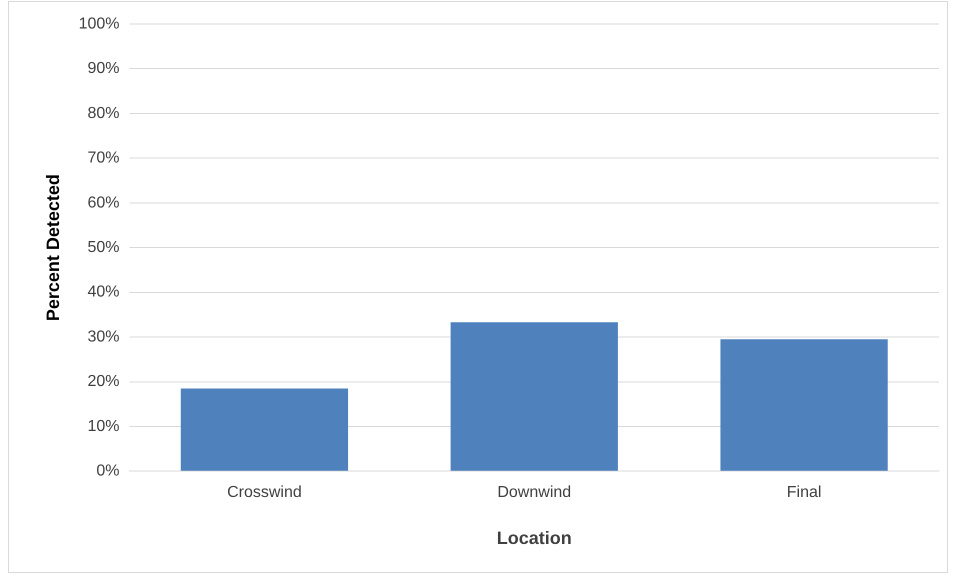  I want to click on y-tick-label: 80%, so click(103, 113).